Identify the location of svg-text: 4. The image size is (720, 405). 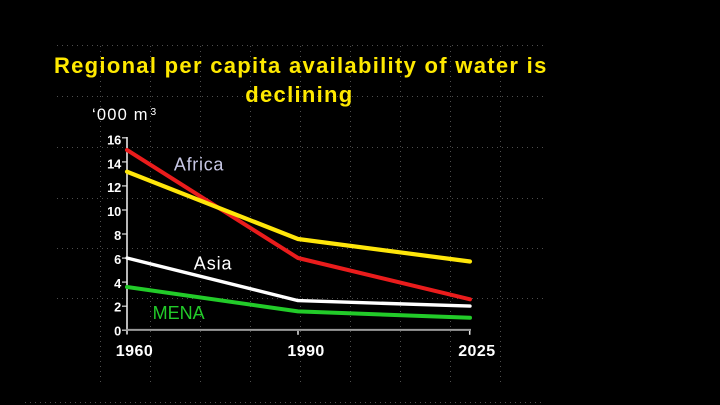
(118, 283).